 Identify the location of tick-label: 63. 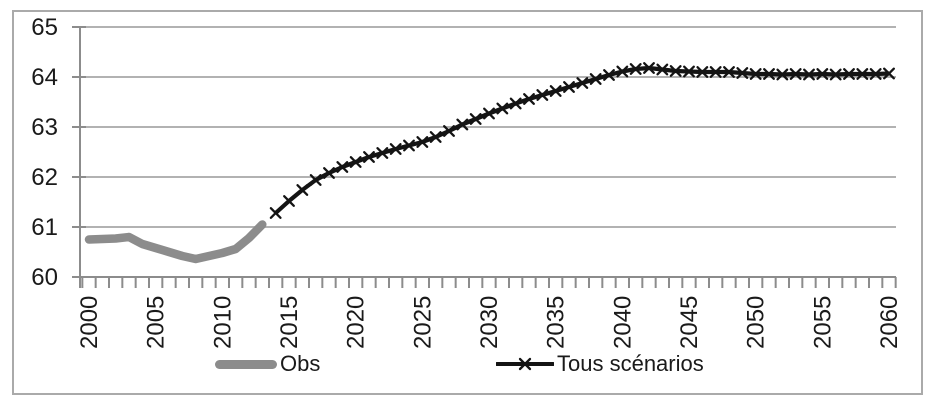
(44, 127).